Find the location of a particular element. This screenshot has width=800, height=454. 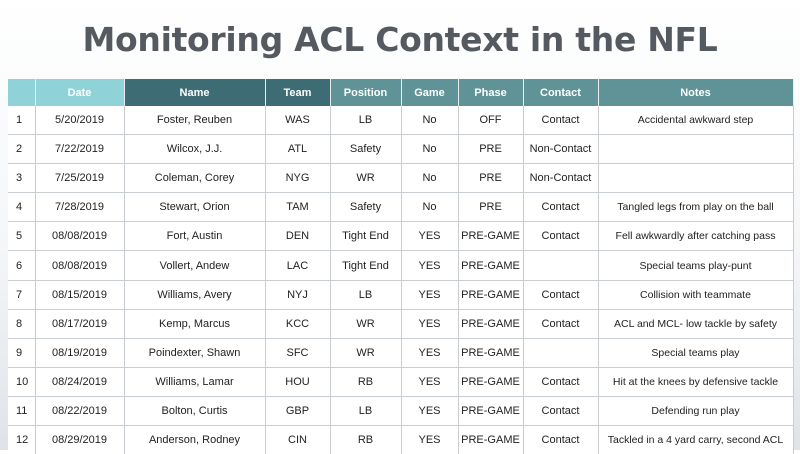

cell-notes: ACL and MCL- low tackle by safety is located at coordinates (696, 324).